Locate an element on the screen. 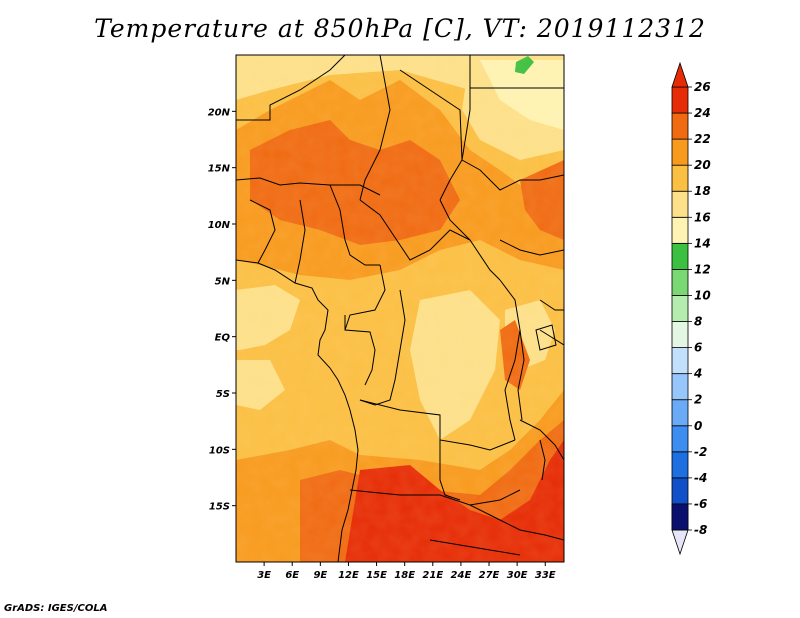  lon-tick-label-8: 27E is located at coordinates (489, 575).